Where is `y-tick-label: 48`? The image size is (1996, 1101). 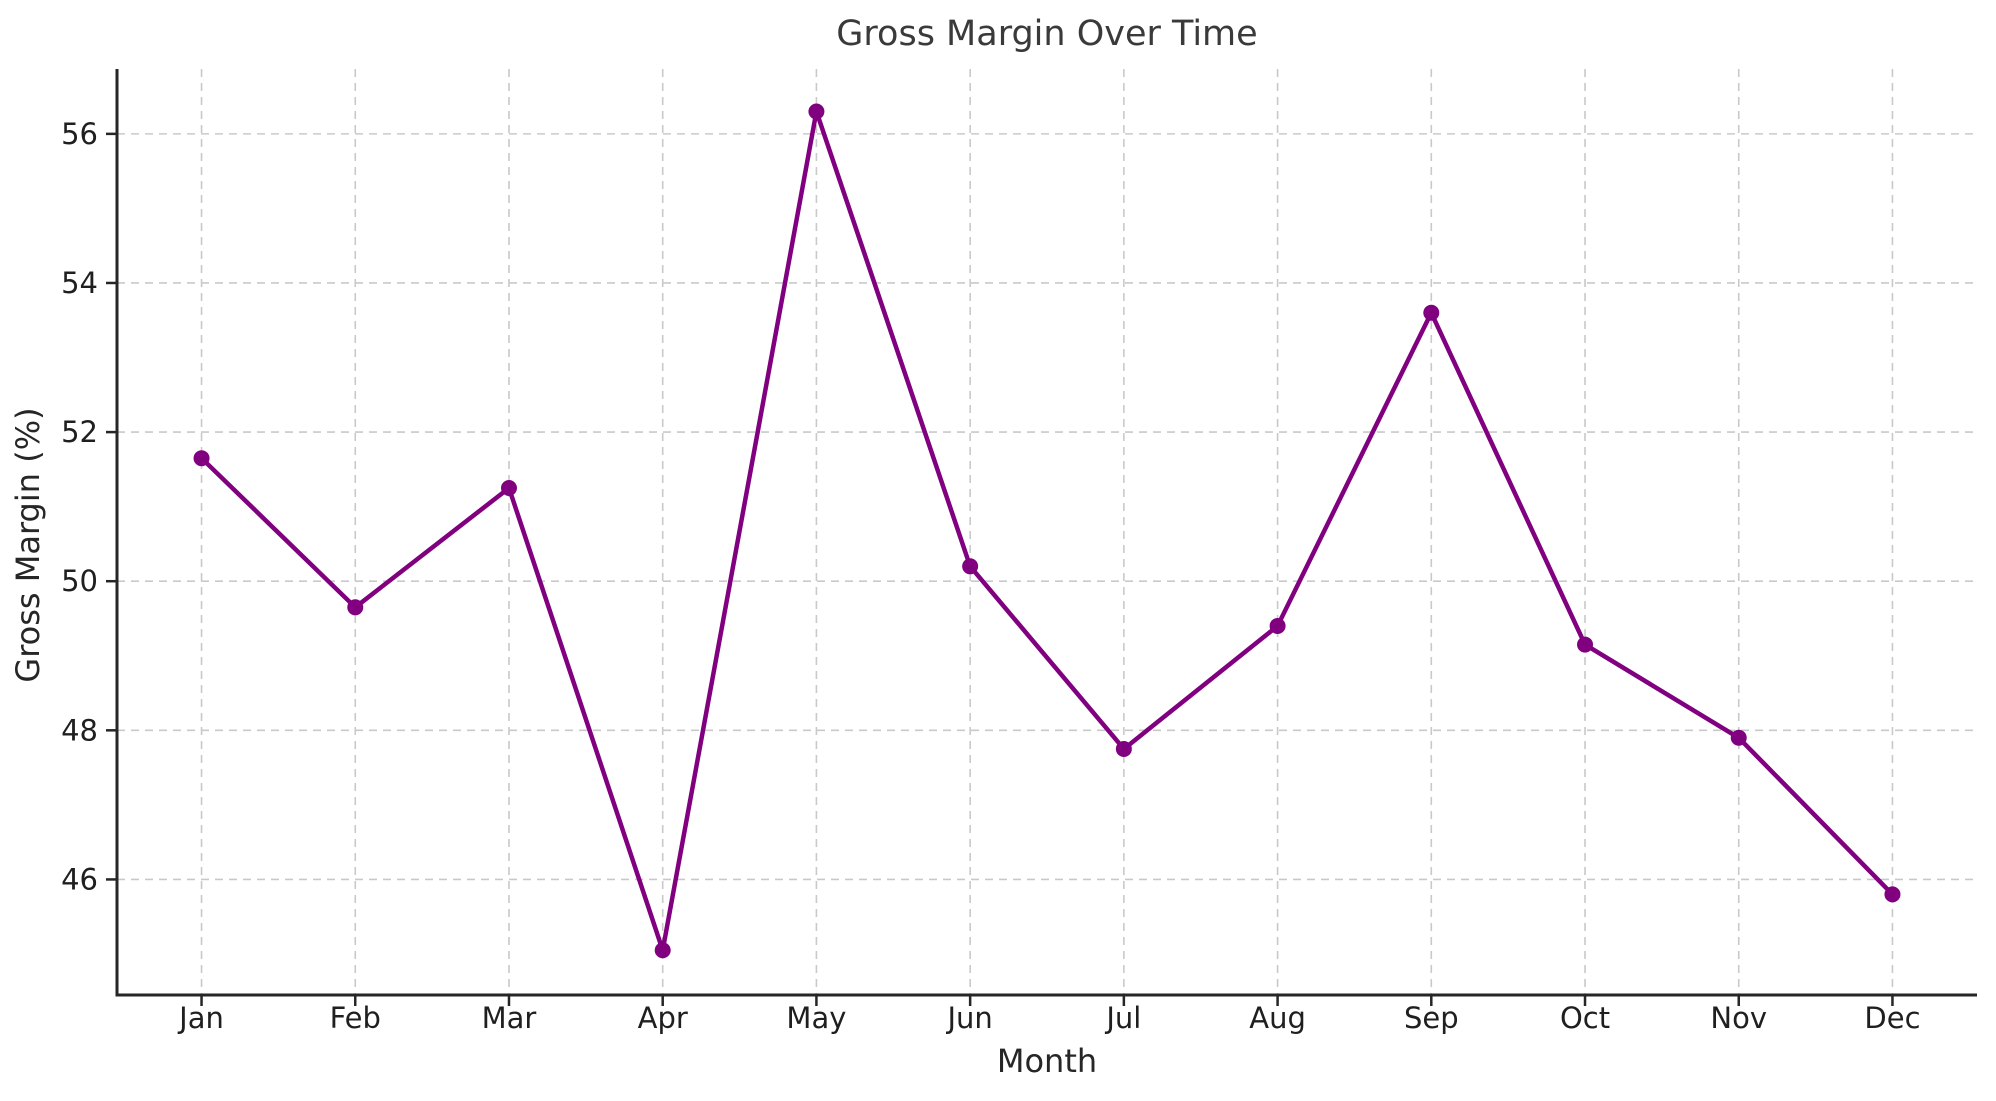 y-tick-label: 48 is located at coordinates (79, 730).